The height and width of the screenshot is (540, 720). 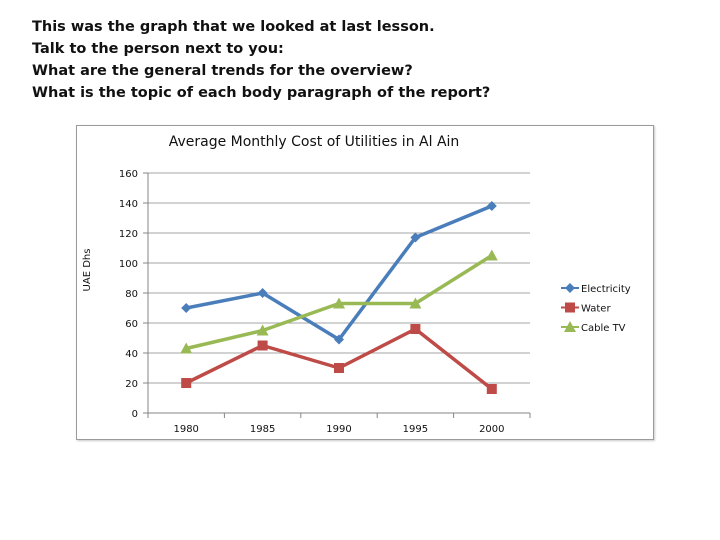 I want to click on y-tick-label: 40, so click(x=131, y=354).